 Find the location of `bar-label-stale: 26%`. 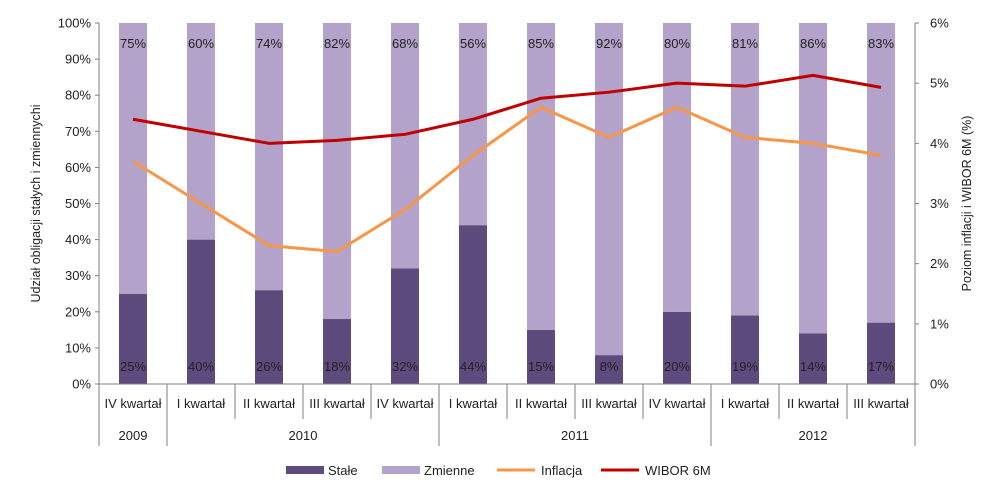

bar-label-stale: 26% is located at coordinates (269, 366).